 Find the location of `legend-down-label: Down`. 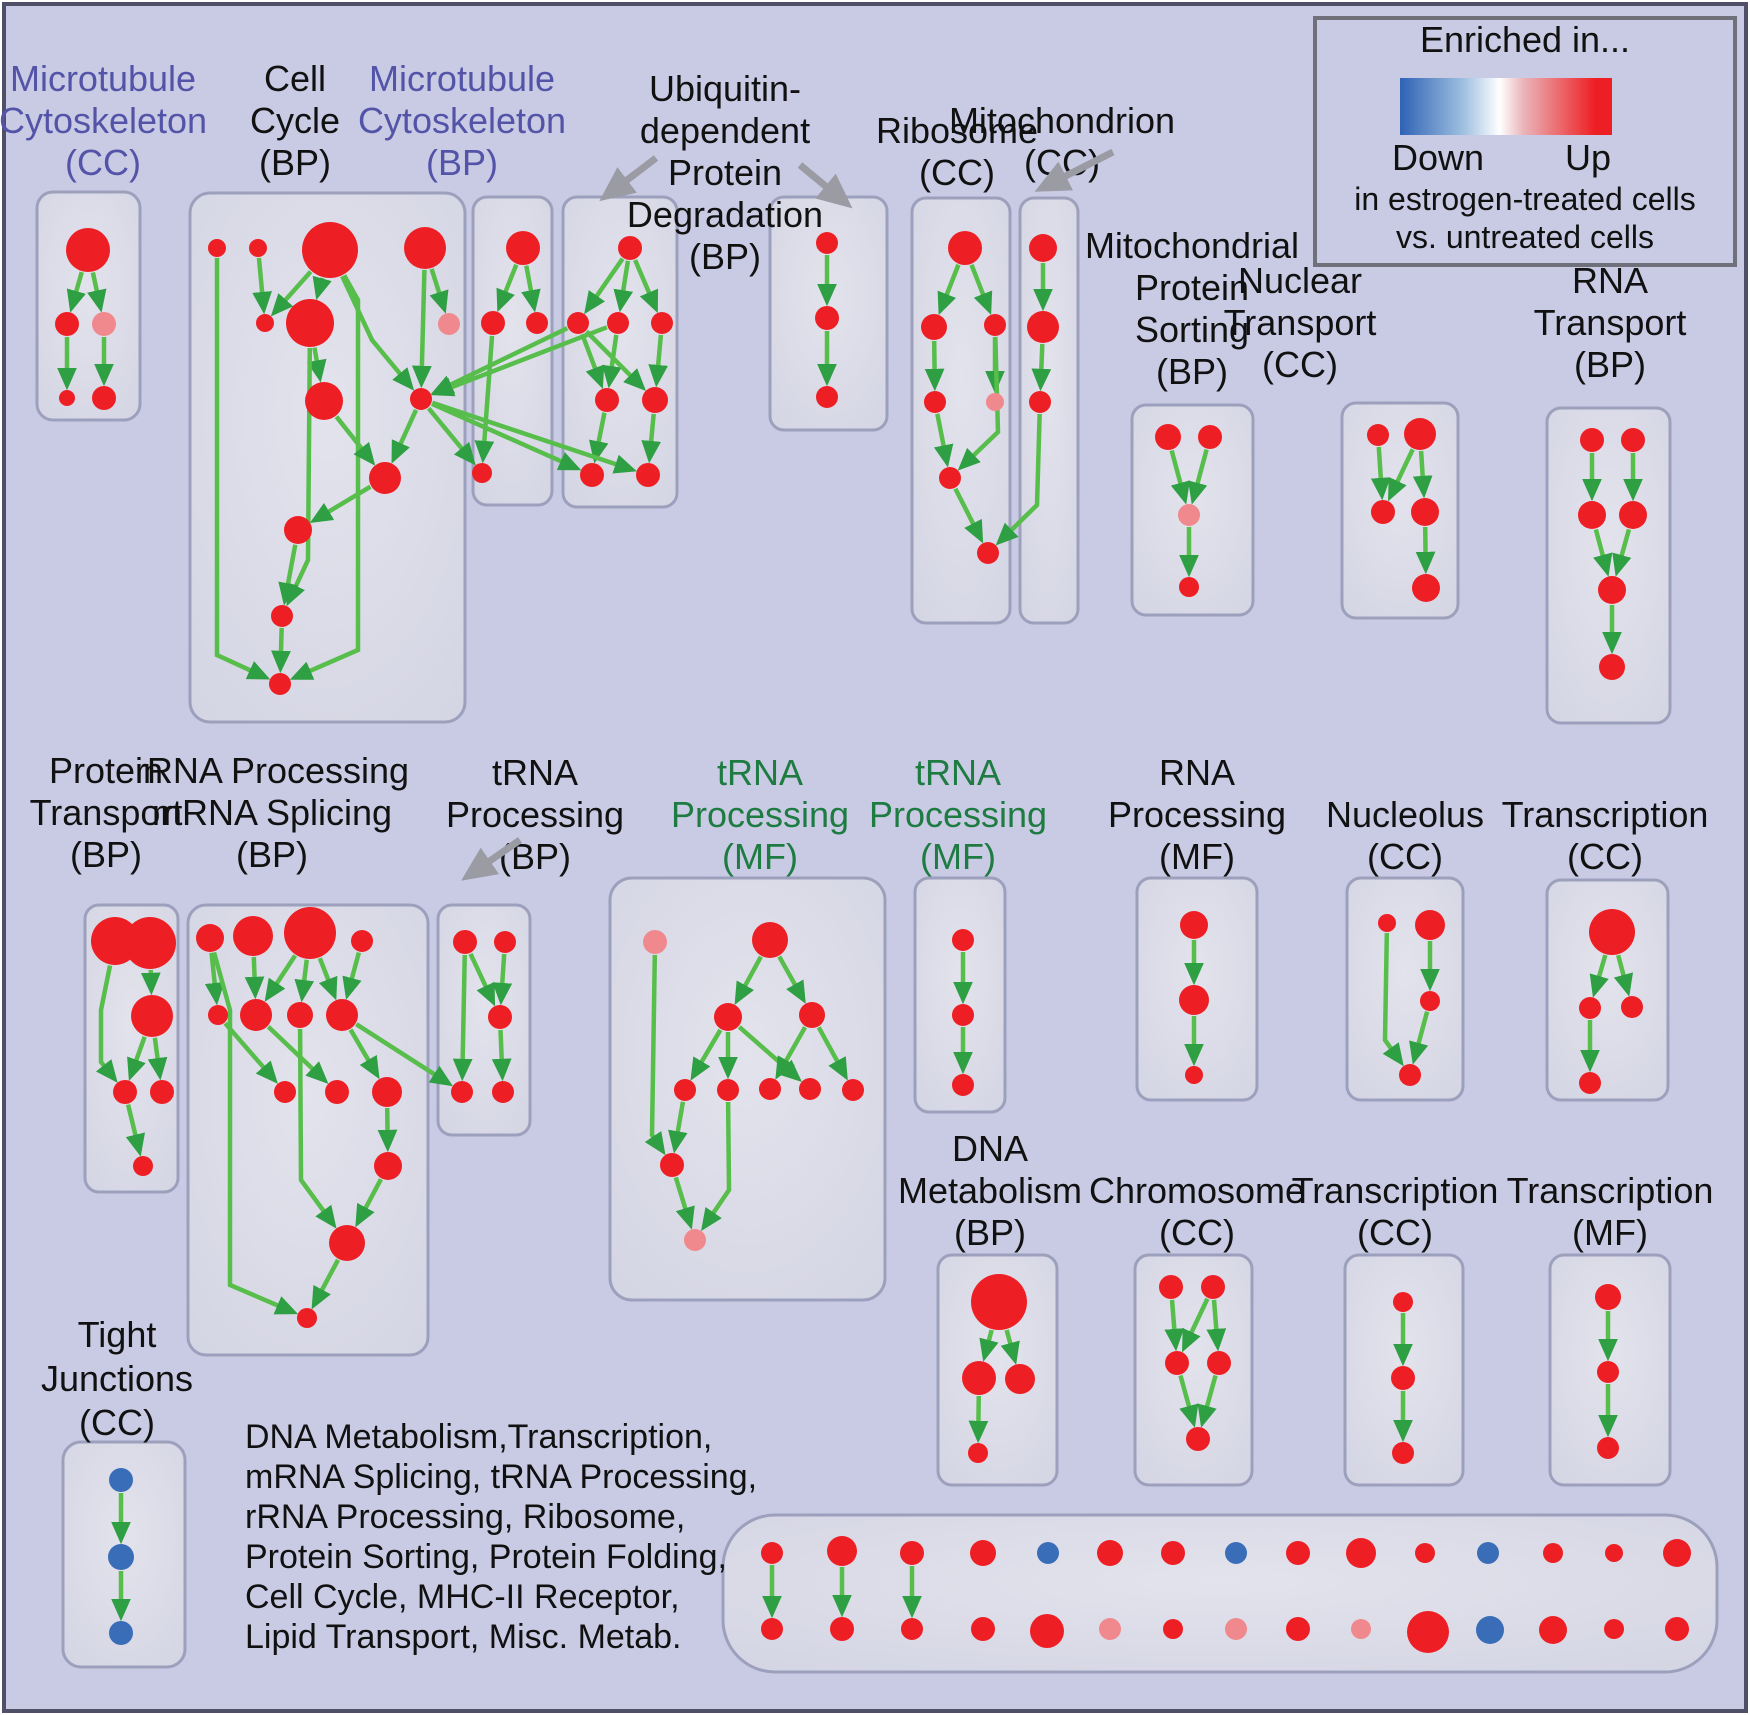

legend-down-label: Down is located at coordinates (1438, 157).